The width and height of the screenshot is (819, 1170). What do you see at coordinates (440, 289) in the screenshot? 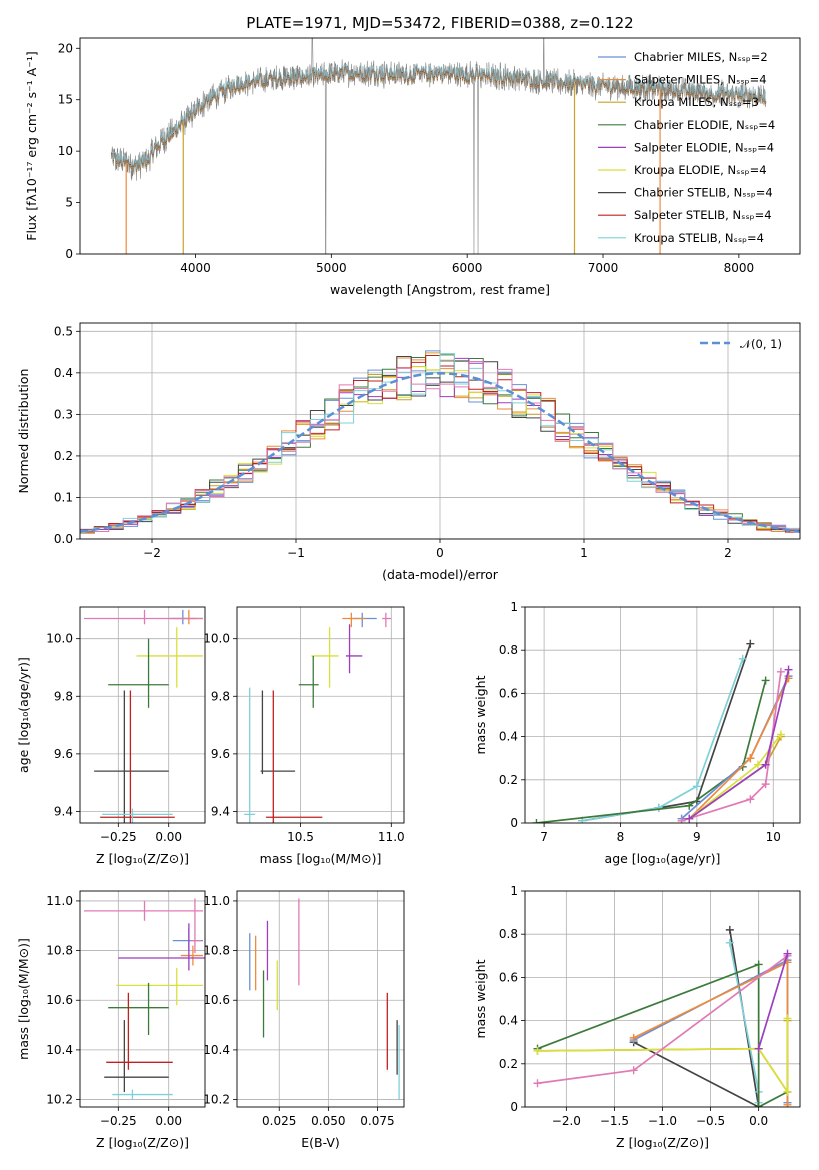
I see `spectrum-xlabel: wavelength [Angstrom, rest frame]` at bounding box center [440, 289].